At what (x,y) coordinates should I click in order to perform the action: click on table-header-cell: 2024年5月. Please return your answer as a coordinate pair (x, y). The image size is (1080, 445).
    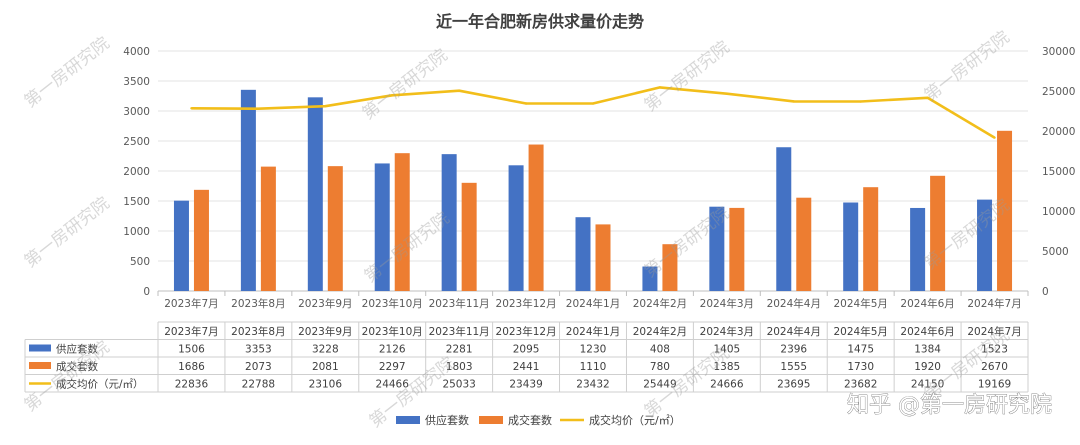
    Looking at the image, I should click on (860, 331).